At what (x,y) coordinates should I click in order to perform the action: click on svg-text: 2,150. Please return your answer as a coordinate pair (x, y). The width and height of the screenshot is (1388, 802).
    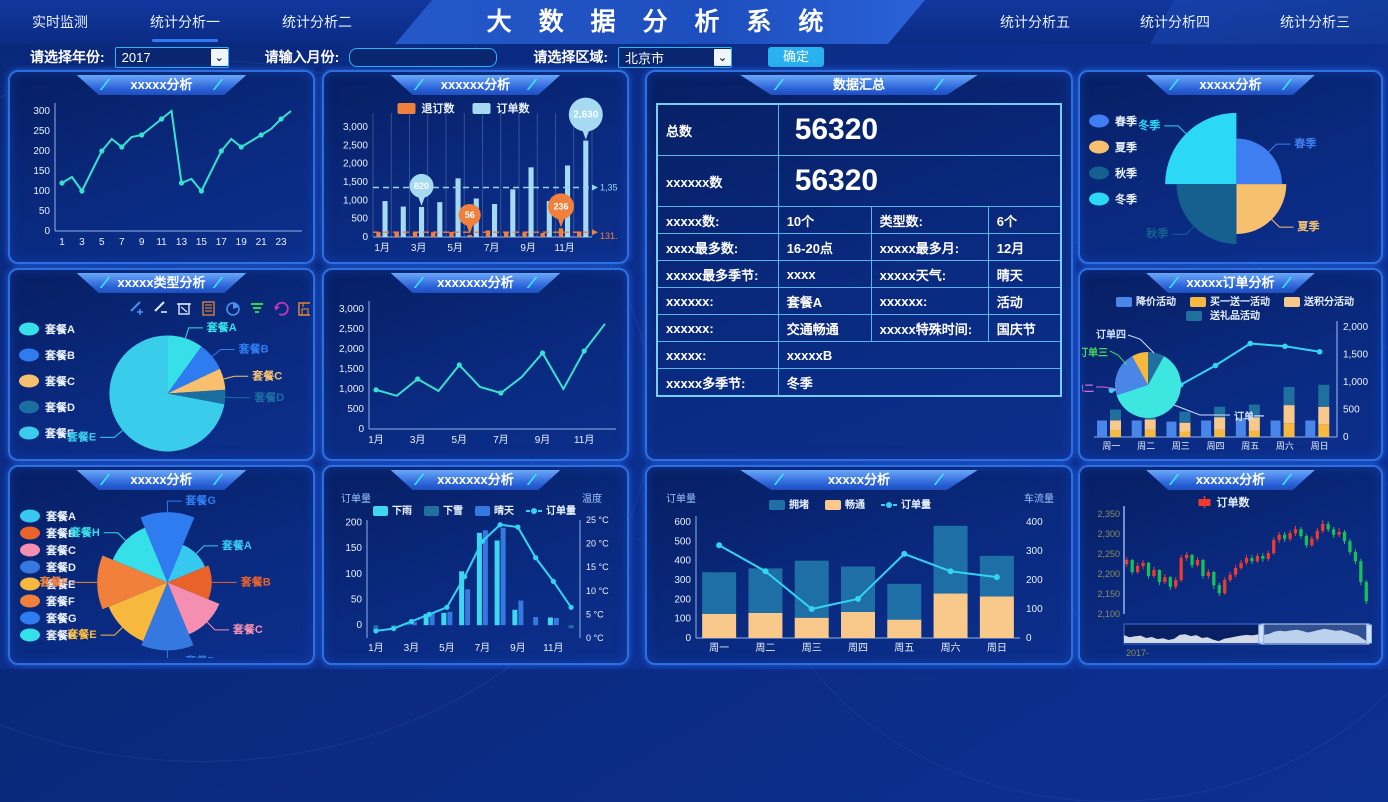
    Looking at the image, I should click on (1108, 594).